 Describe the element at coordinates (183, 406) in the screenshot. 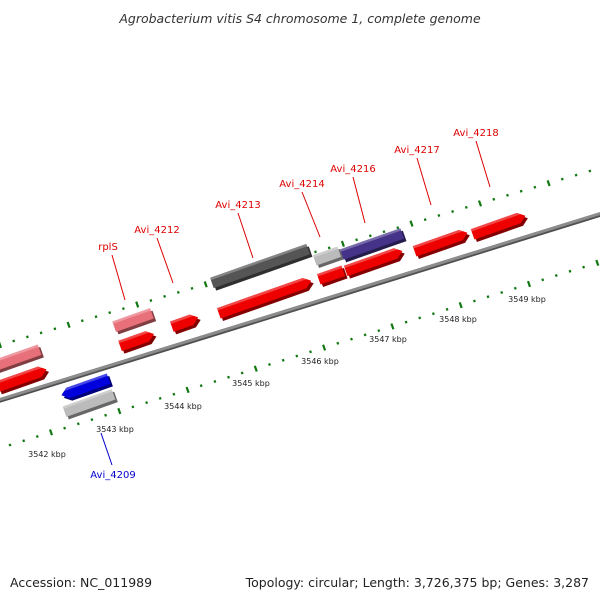

I see `scale-label: 3544 kbp` at that location.